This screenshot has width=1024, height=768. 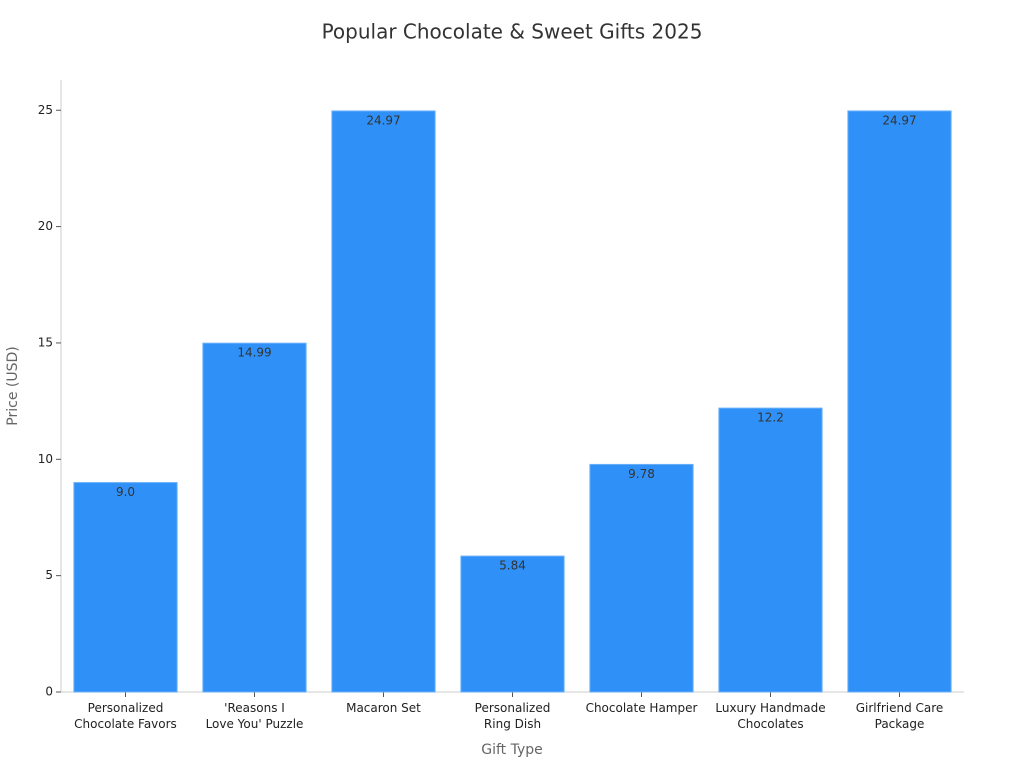 I want to click on x-tick-label: Girlfriend Care Package, so click(x=899, y=716).